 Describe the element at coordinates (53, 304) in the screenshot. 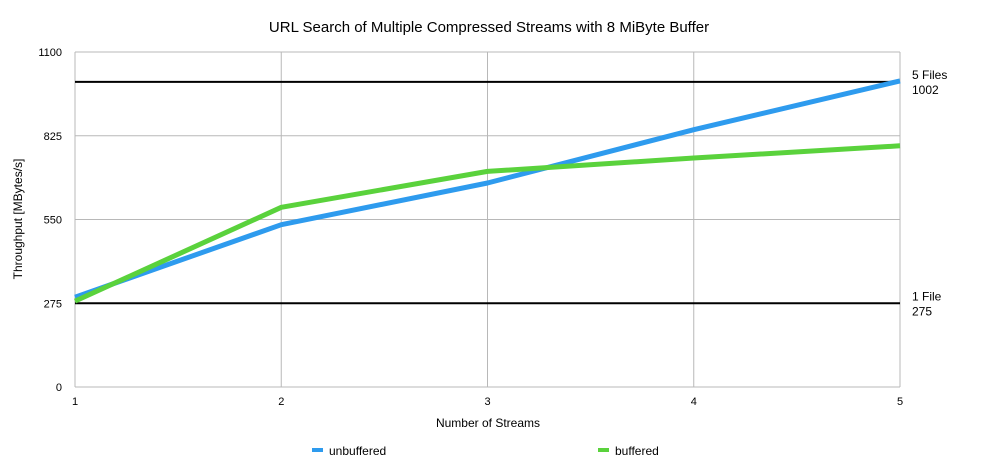

I see `y-tick-label: 275` at that location.